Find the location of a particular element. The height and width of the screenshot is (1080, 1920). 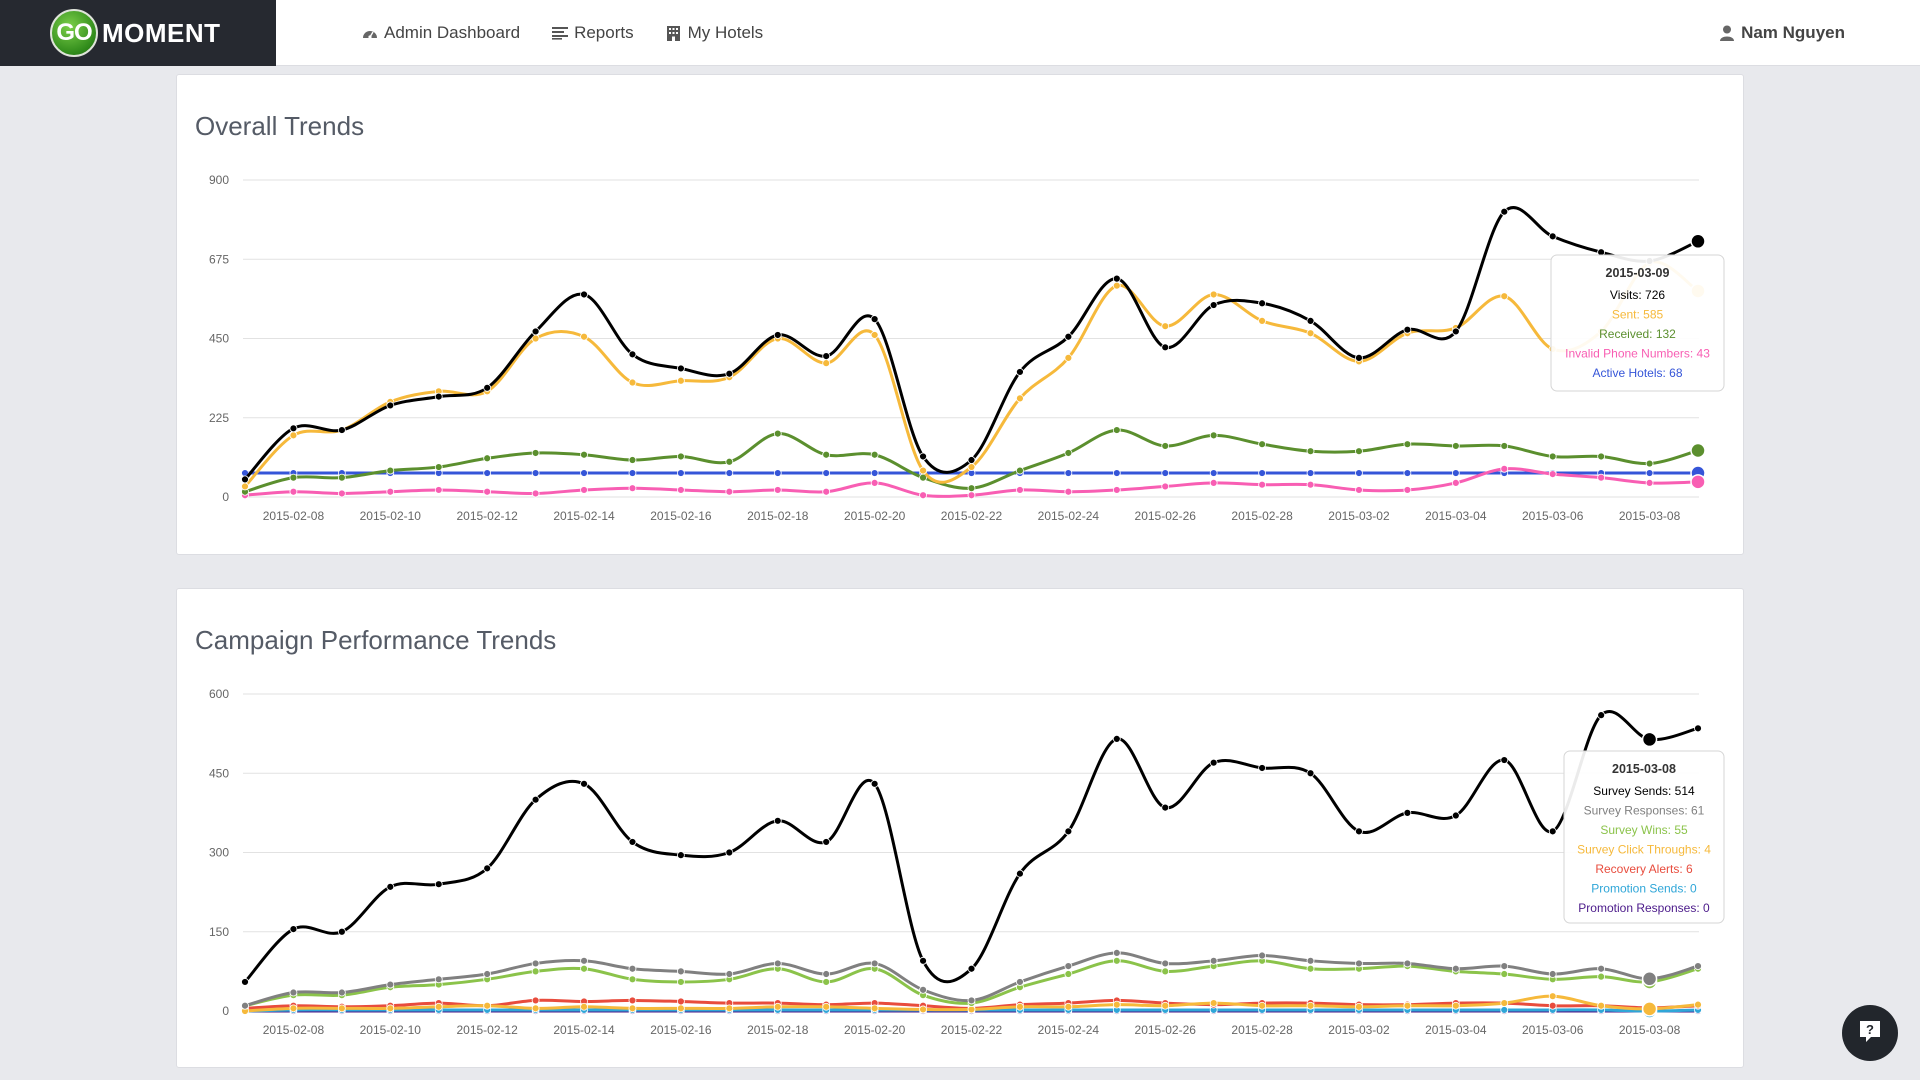

tooltip-line: Survey Click Throughs: 4 is located at coordinates (1644, 850).